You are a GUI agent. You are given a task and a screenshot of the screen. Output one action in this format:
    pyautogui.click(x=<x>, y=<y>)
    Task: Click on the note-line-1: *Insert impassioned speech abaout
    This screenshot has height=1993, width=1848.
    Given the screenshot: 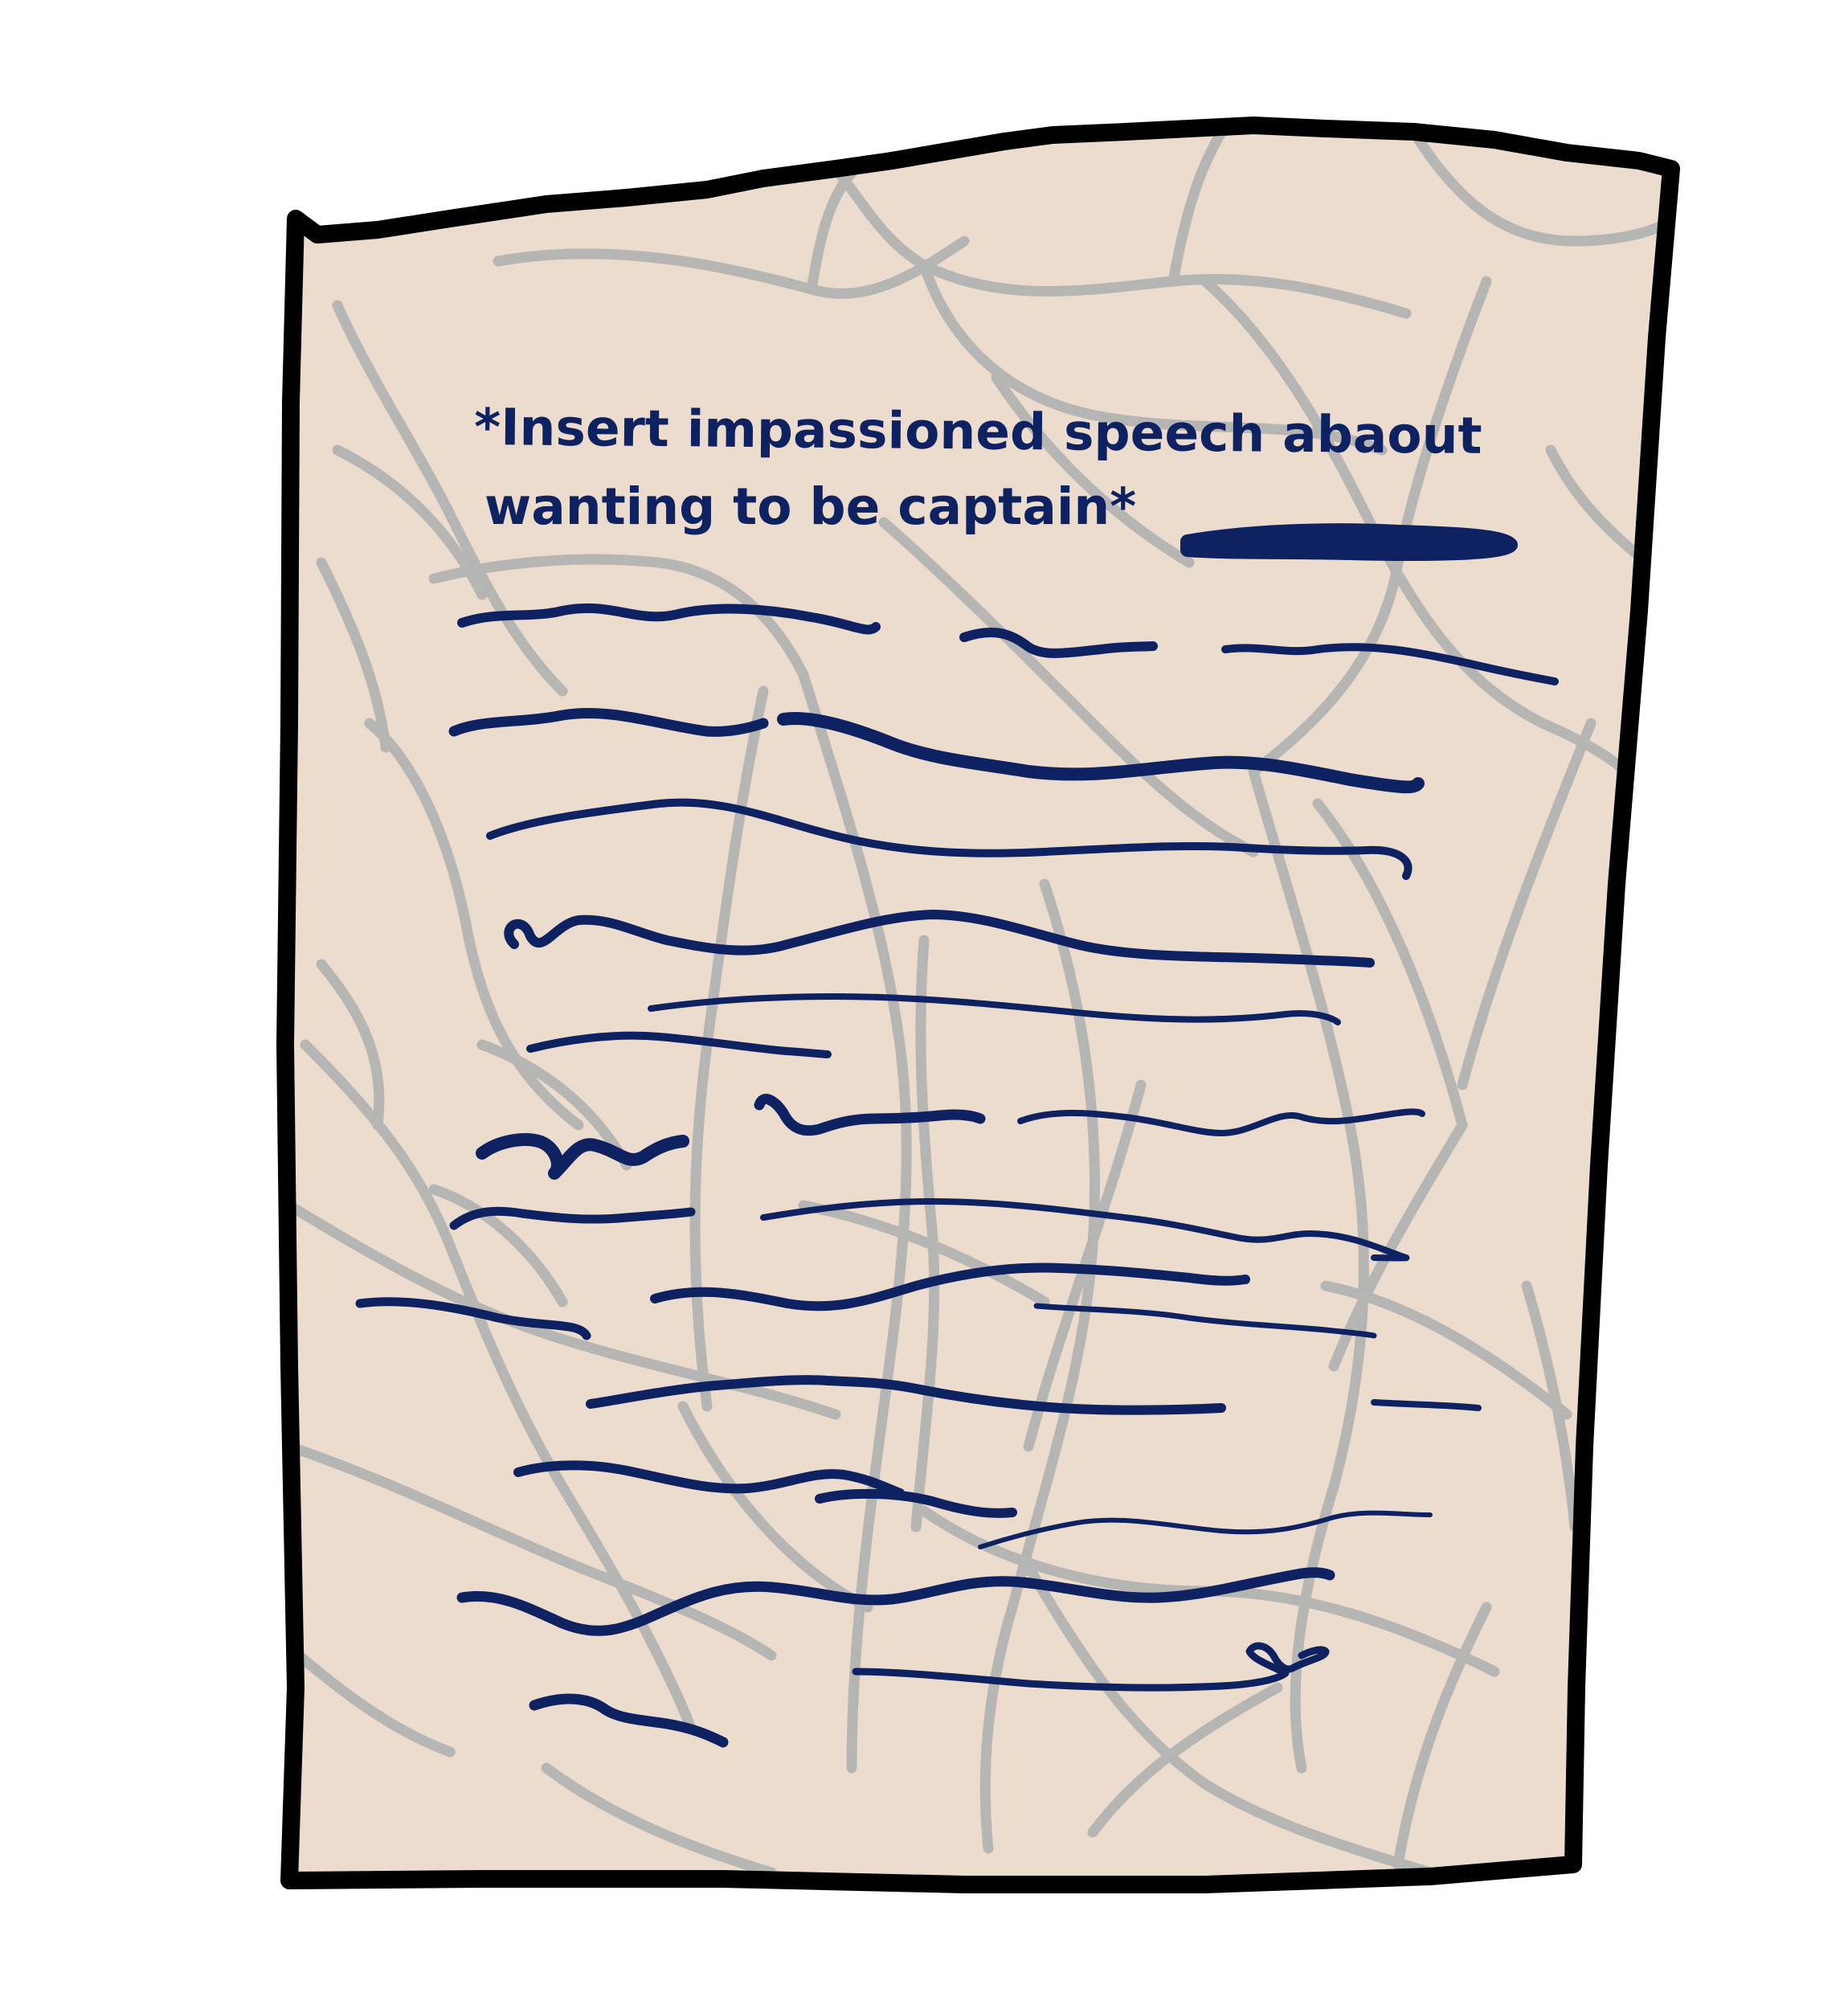 What is the action you would take?
    pyautogui.click(x=978, y=431)
    